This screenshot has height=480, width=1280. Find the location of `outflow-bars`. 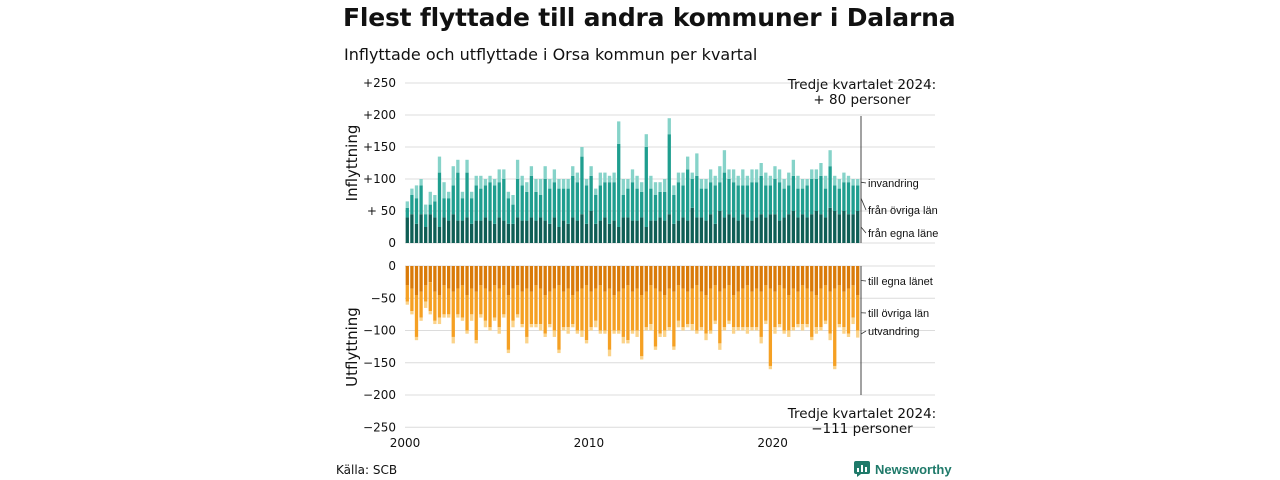

outflow-bars is located at coordinates (632, 318).